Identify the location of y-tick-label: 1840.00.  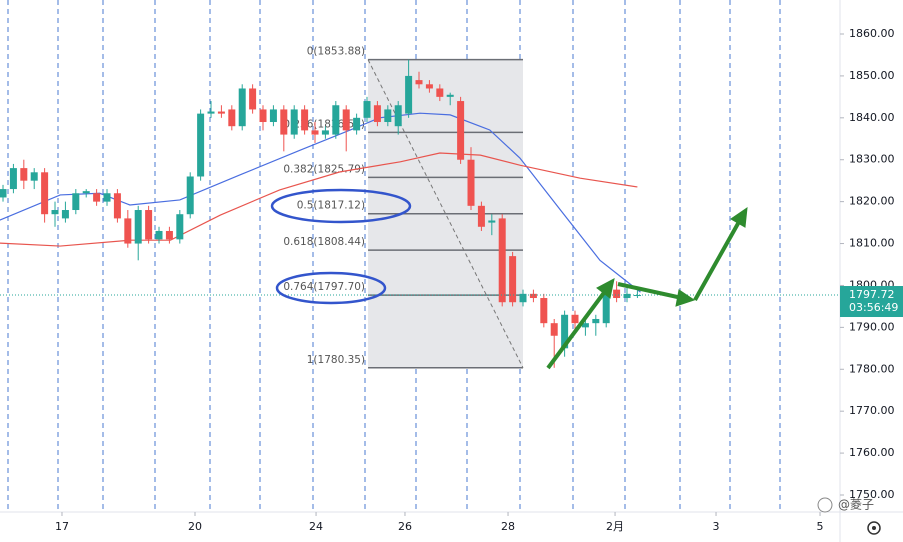
(872, 117).